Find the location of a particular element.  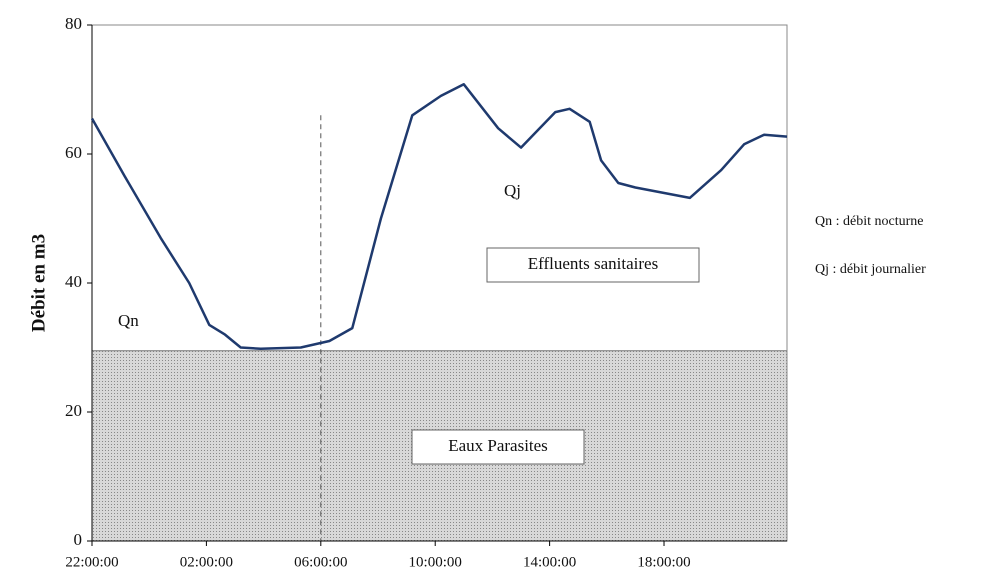

x-tick-label: 06:00:00 is located at coordinates (320, 562).